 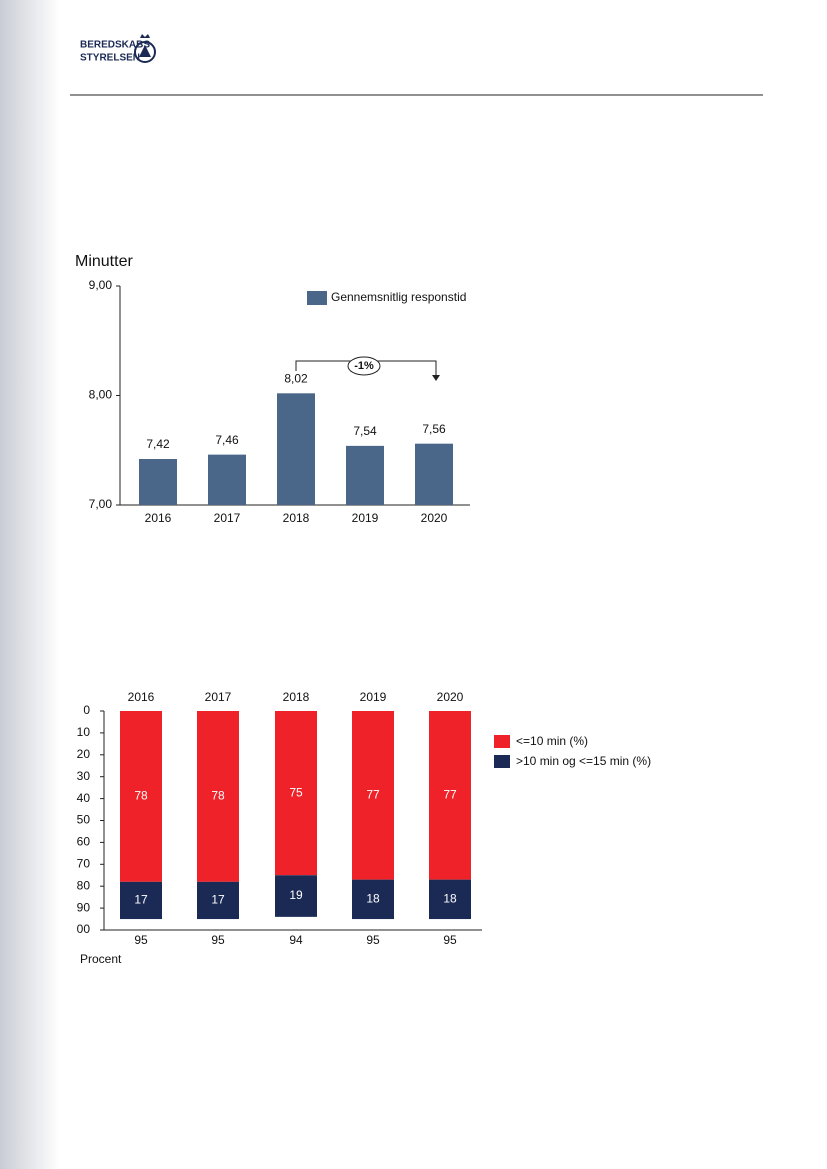 I want to click on logo: BEREDSKABS STYRELSEN, so click(x=118, y=49).